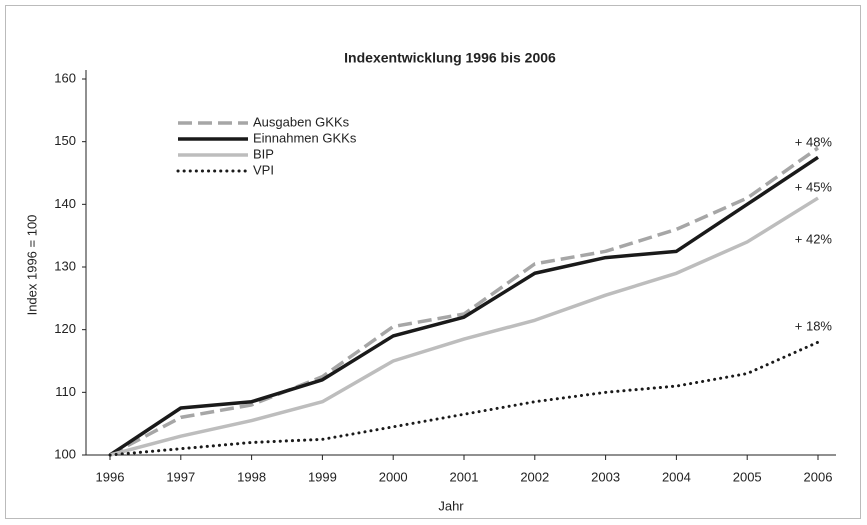  Describe the element at coordinates (31, 265) in the screenshot. I see `y-axis-label: Index 1996 = 100` at that location.